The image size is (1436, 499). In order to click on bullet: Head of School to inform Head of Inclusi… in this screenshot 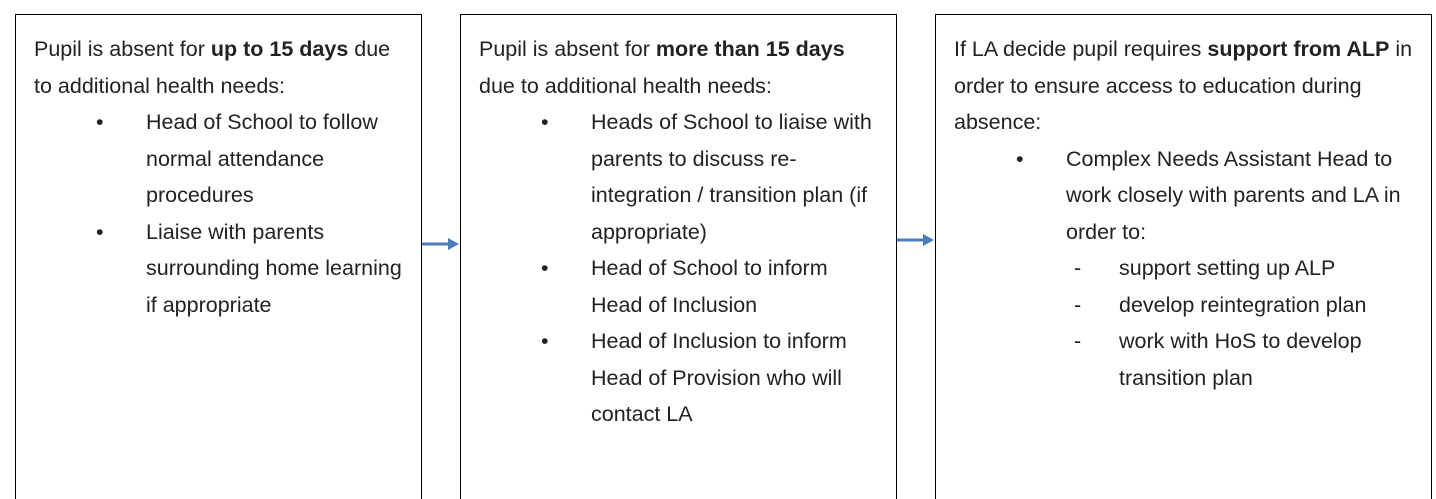, I will do `click(680, 286)`.